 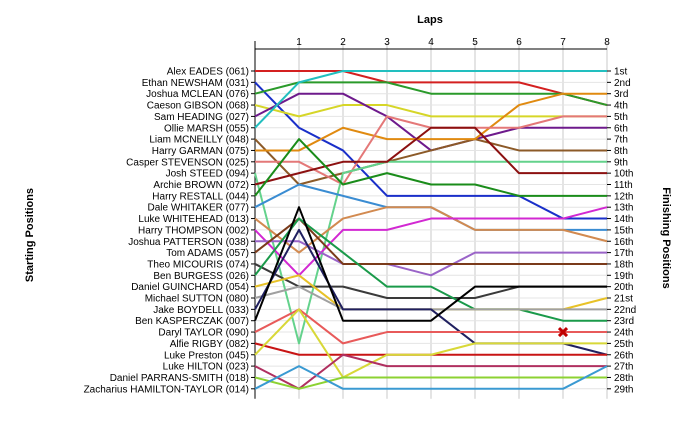 What do you see at coordinates (200, 196) in the screenshot?
I see `driver-label: Harry RESTALL (044)` at bounding box center [200, 196].